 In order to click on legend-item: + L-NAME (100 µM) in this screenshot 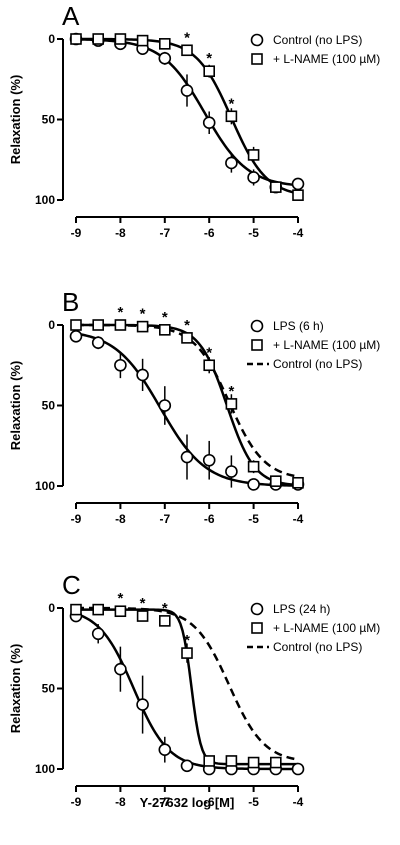, I will do `click(315, 628)`.